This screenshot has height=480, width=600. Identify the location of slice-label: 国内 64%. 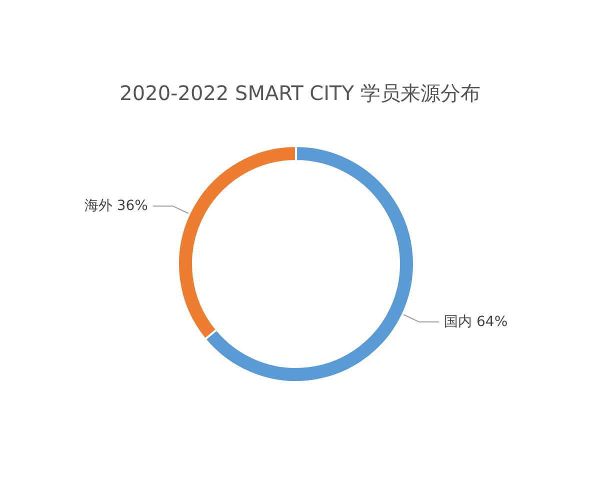
(476, 322).